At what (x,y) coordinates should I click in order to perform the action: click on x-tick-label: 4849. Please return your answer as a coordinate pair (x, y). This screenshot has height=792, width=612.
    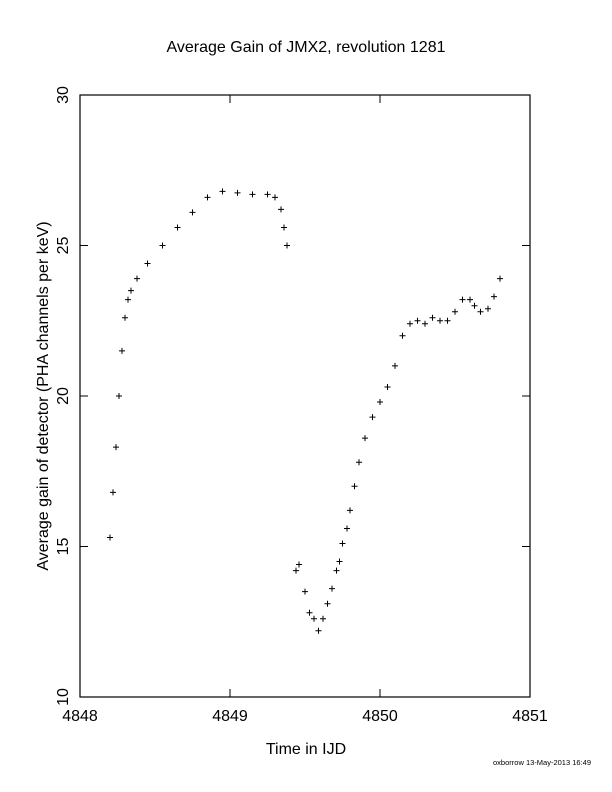
    Looking at the image, I should click on (230, 716).